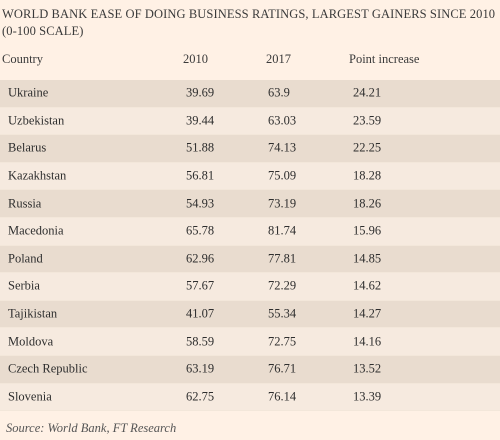 This screenshot has width=500, height=440. I want to click on table-header: Country 2010 2017 Point increase, so click(250, 62).